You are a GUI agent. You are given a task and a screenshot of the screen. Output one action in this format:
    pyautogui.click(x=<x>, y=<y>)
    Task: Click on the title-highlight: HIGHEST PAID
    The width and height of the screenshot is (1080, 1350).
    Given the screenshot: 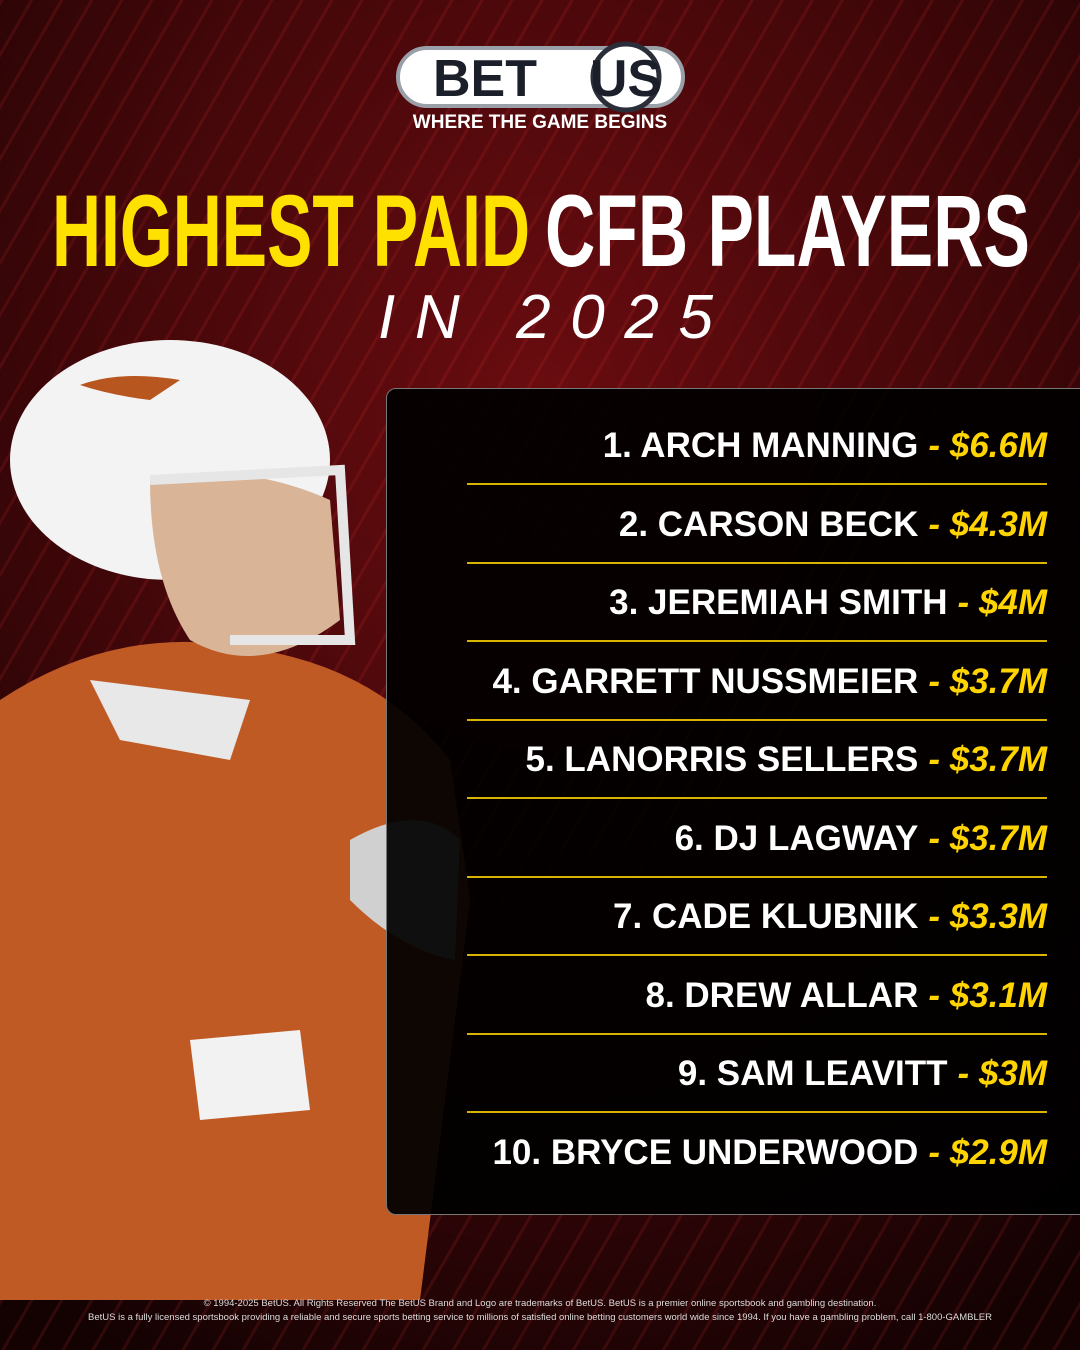 What is the action you would take?
    pyautogui.click(x=291, y=231)
    